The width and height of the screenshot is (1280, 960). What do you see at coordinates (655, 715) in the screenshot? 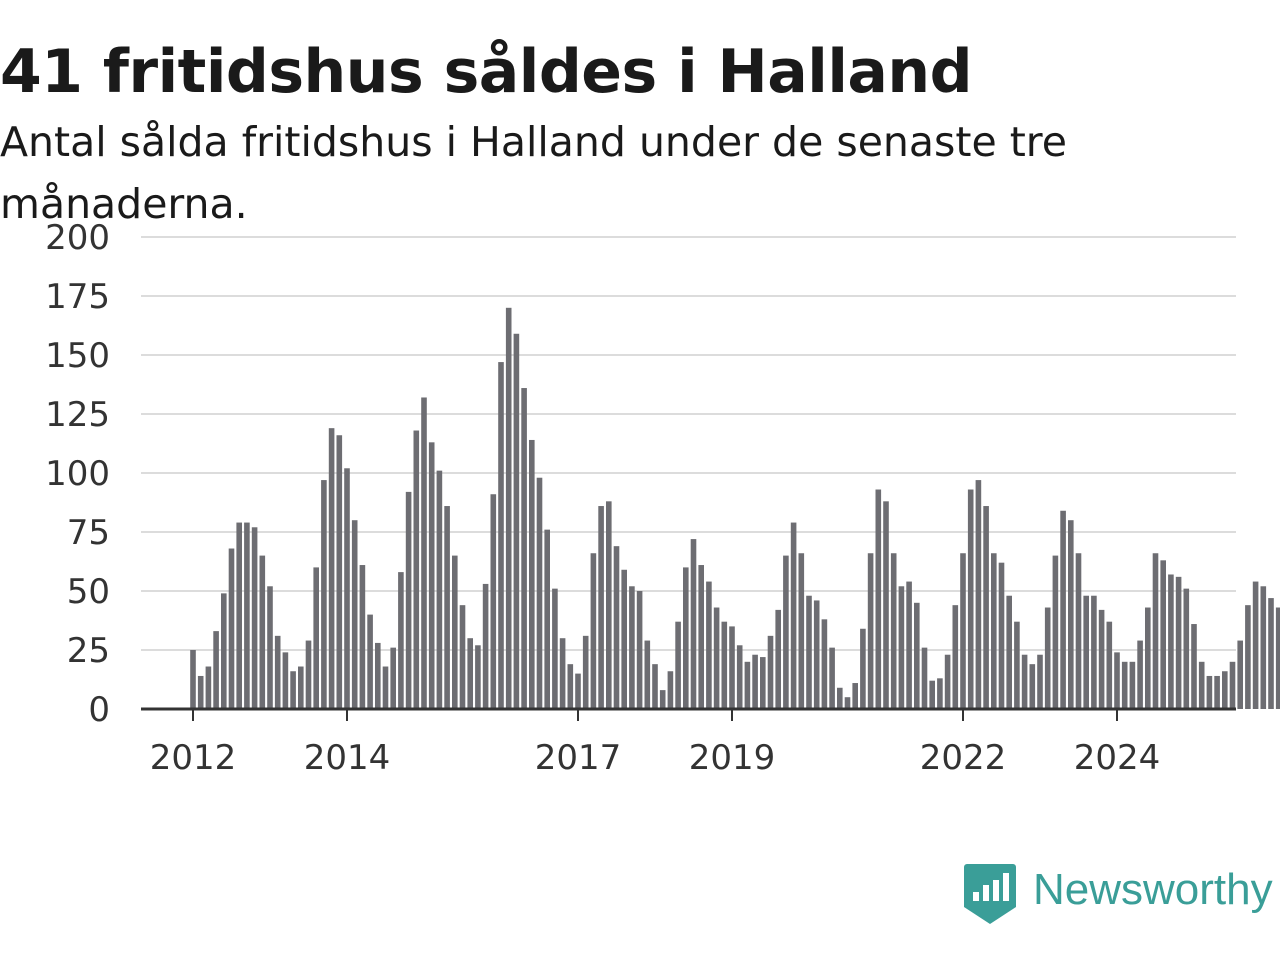
I see `x-axis-ticks` at bounding box center [655, 715].